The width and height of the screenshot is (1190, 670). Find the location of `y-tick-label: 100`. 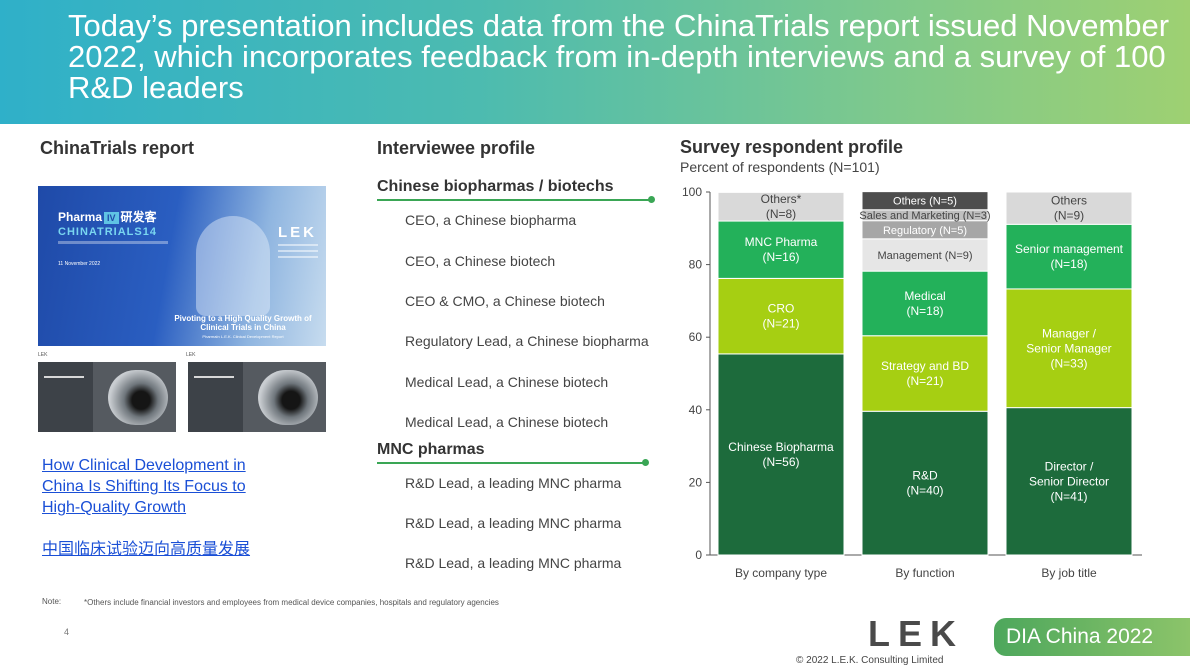

y-tick-label: 100 is located at coordinates (692, 192).